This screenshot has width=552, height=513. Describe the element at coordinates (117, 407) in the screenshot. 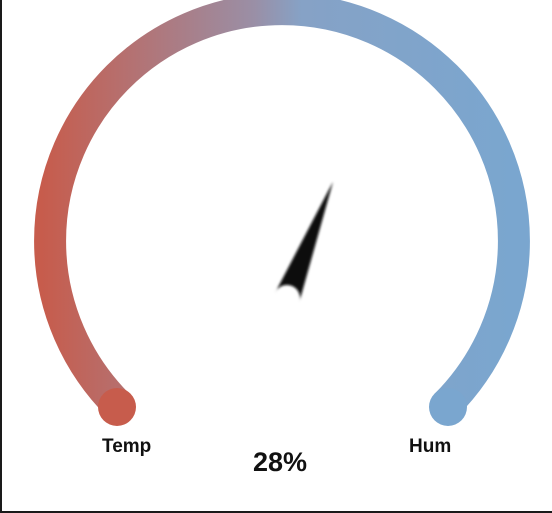

I see `gauge-start-cap` at that location.